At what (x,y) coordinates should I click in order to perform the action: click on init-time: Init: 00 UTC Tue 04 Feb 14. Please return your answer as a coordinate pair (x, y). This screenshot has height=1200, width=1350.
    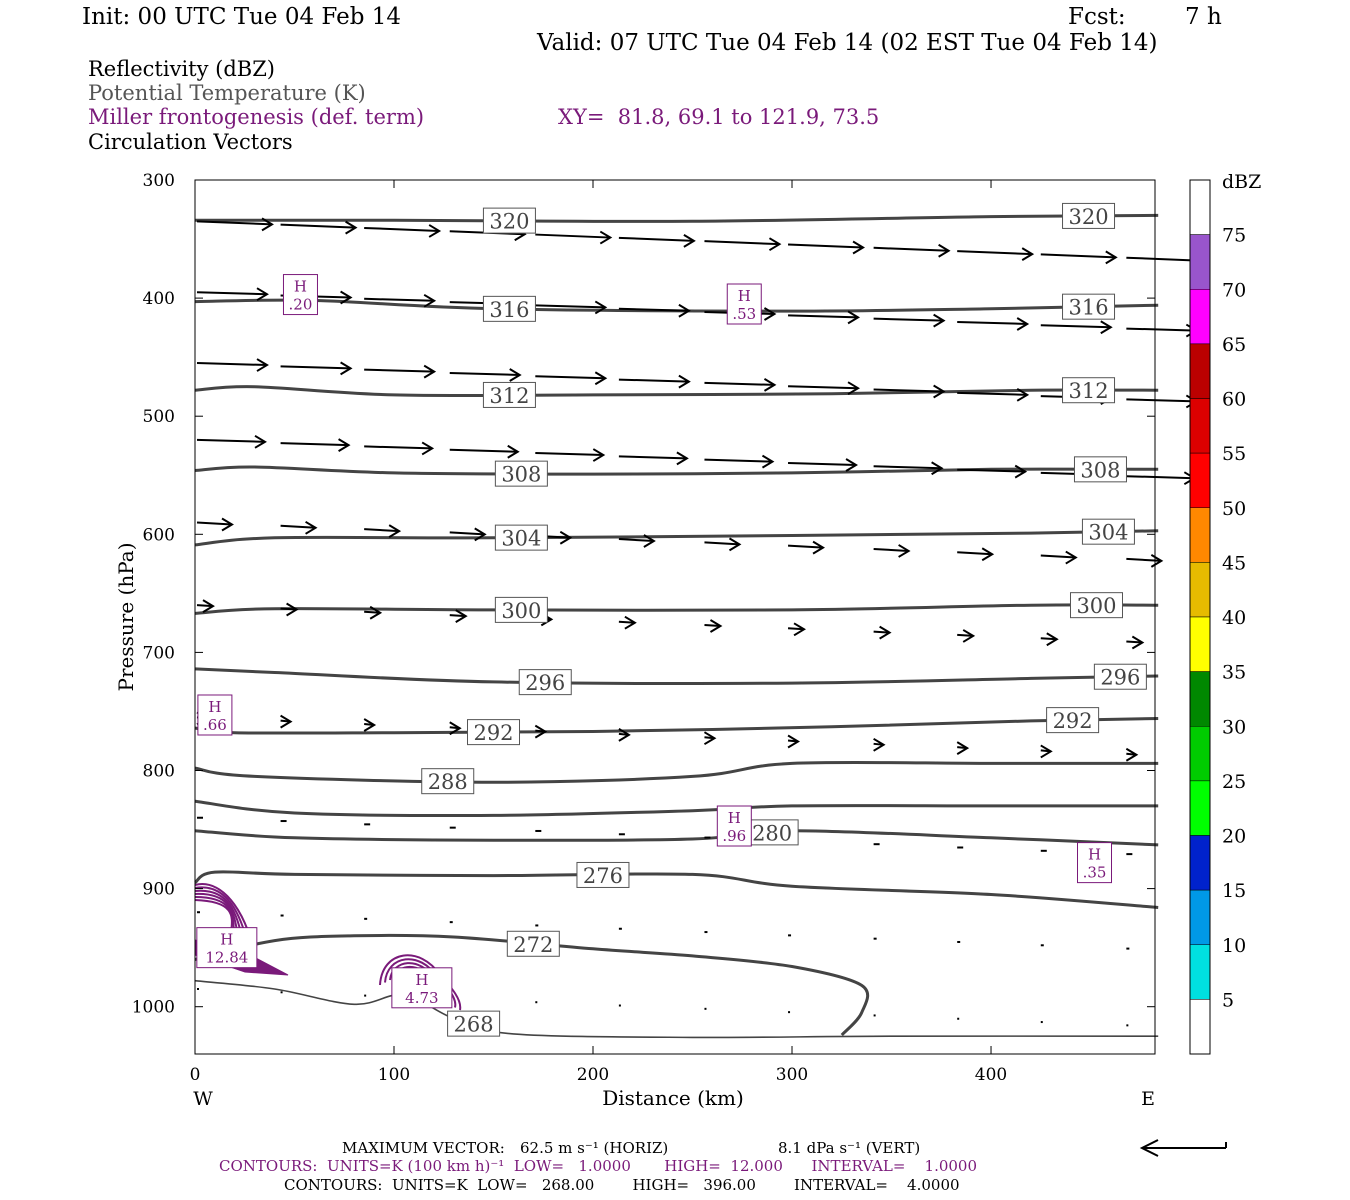
    Looking at the image, I should click on (242, 17).